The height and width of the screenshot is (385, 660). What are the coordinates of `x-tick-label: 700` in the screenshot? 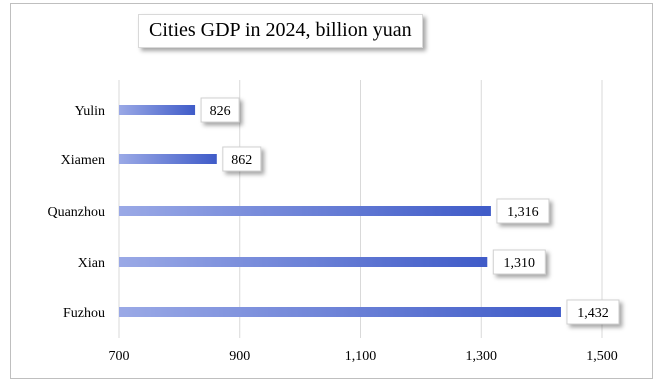 It's located at (119, 356).